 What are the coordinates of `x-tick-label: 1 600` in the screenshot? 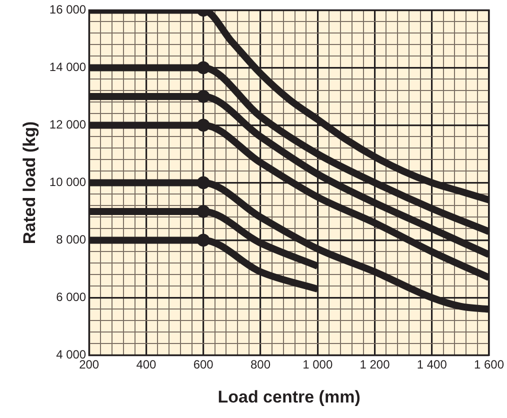 It's located at (489, 365).